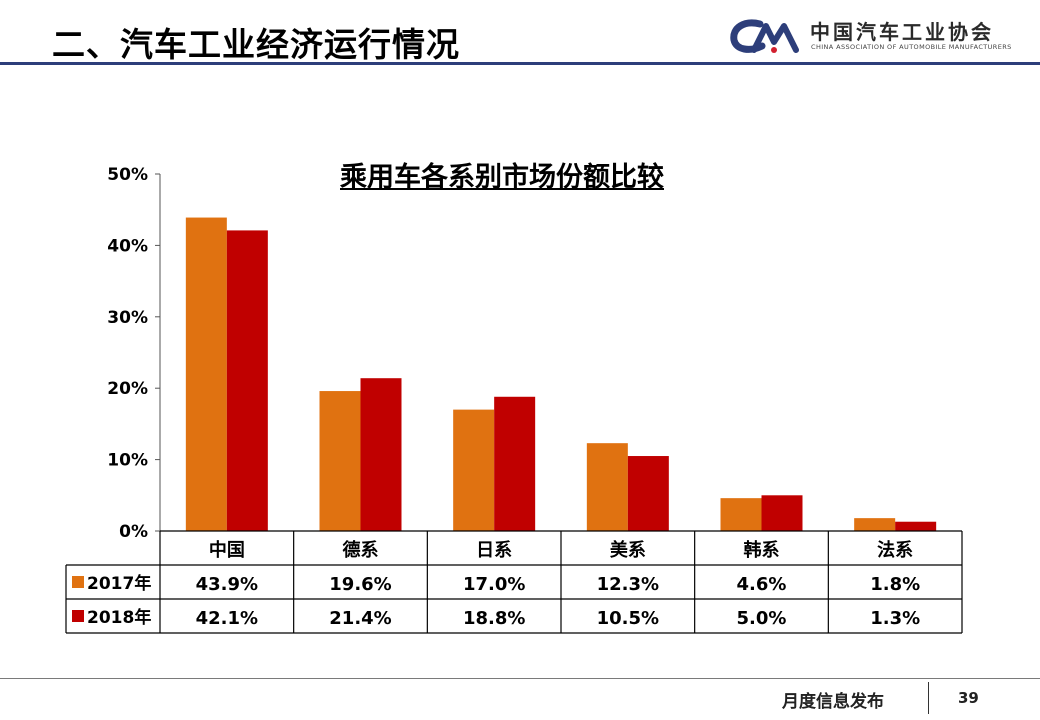  I want to click on x-category-label: 日系, so click(494, 550).